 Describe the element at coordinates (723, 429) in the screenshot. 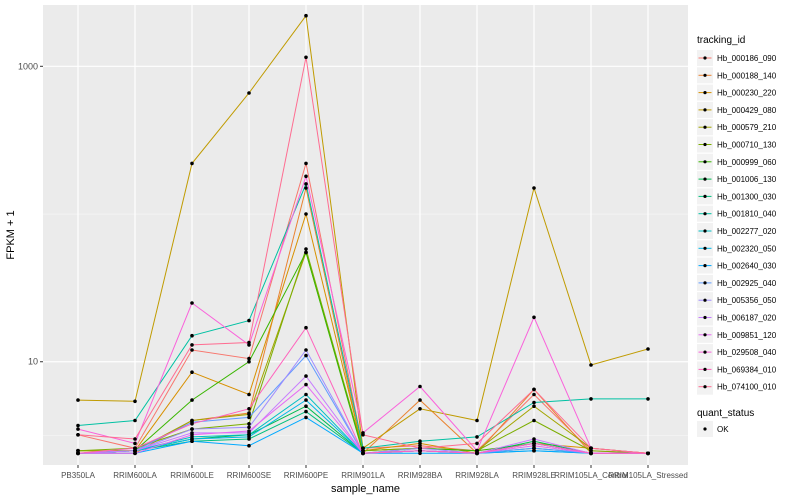

I see `legend2-item-label: OK` at that location.